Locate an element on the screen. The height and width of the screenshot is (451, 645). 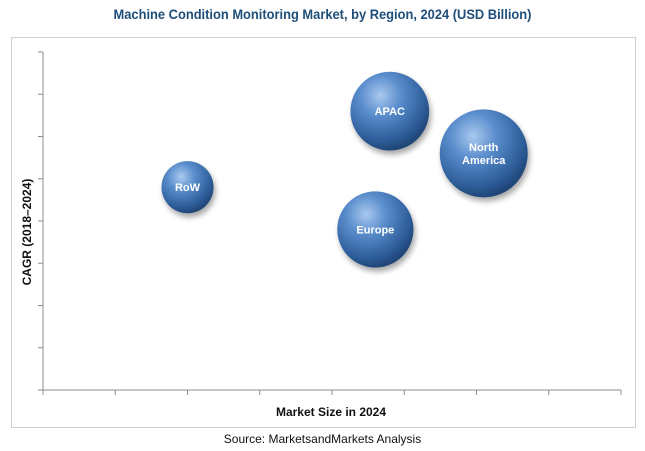
bubble-apac is located at coordinates (390, 111).